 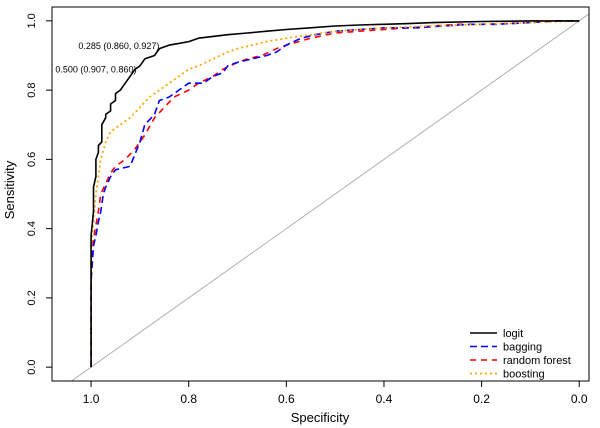 I want to click on y-tick-label: 0.8, so click(x=32, y=89).